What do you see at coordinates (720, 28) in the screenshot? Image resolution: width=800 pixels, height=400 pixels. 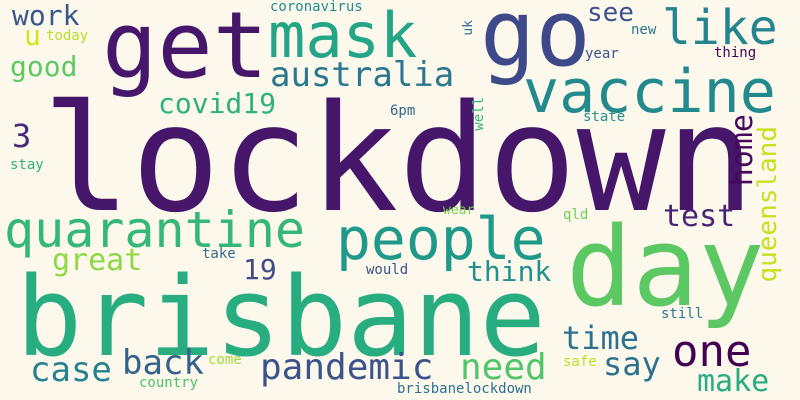 I see `word-like: like` at bounding box center [720, 28].